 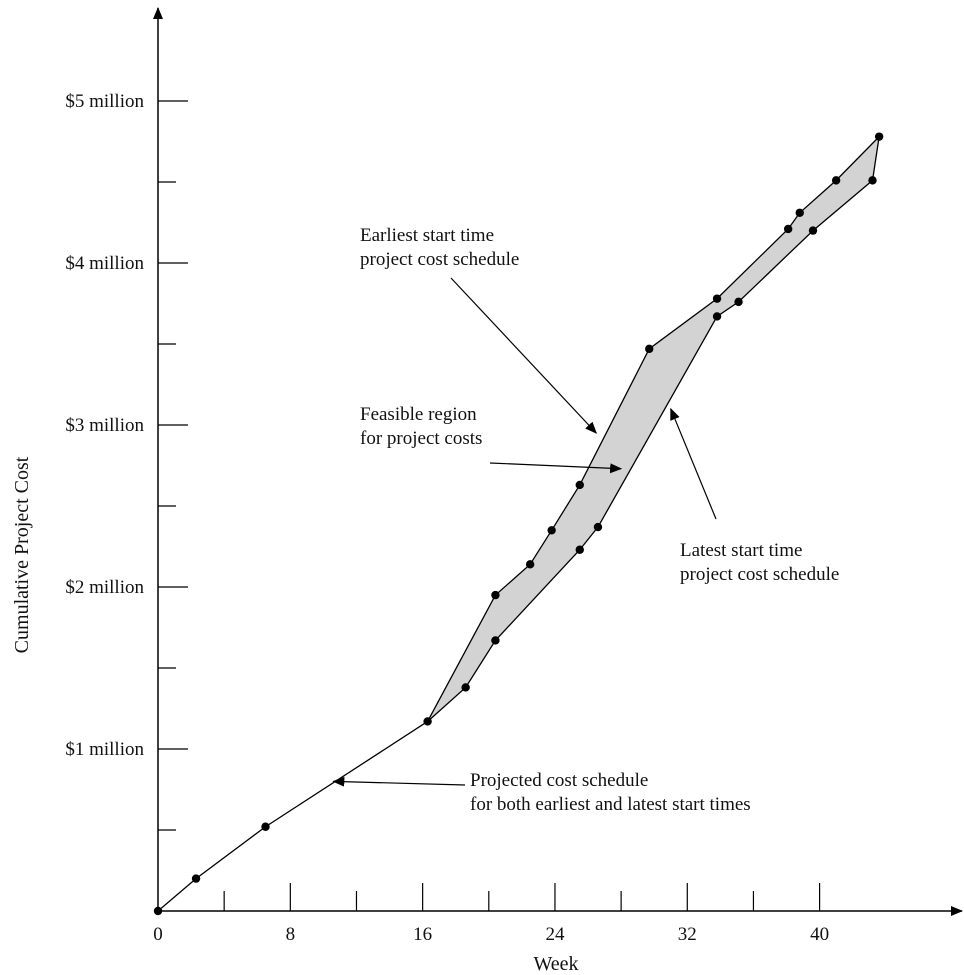 What do you see at coordinates (104, 749) in the screenshot?
I see `y-tick-label: $1 million` at bounding box center [104, 749].